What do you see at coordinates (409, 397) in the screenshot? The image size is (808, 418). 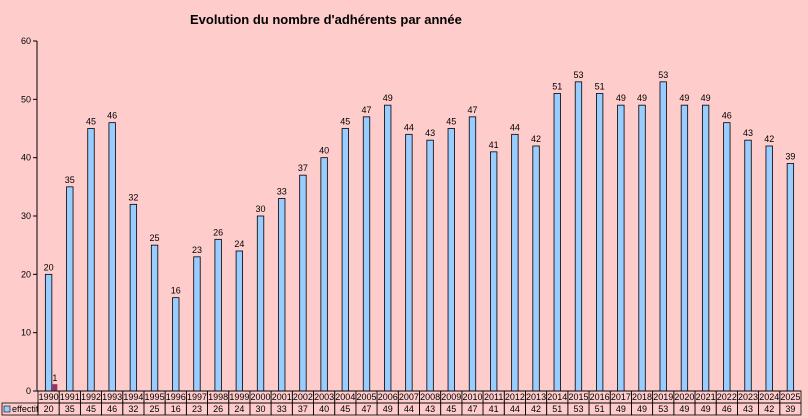 I see `x-tick-label: 2007` at bounding box center [409, 397].